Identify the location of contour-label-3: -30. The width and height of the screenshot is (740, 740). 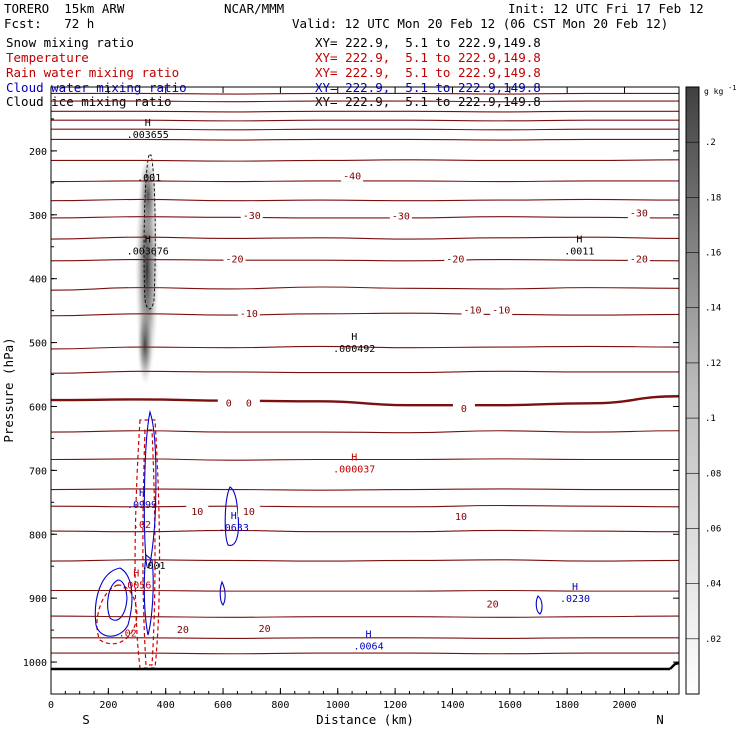
(639, 214).